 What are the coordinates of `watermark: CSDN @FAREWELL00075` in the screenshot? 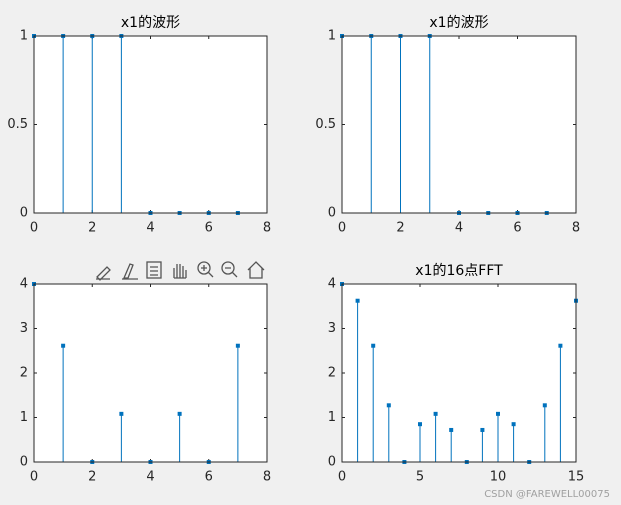 It's located at (547, 494).